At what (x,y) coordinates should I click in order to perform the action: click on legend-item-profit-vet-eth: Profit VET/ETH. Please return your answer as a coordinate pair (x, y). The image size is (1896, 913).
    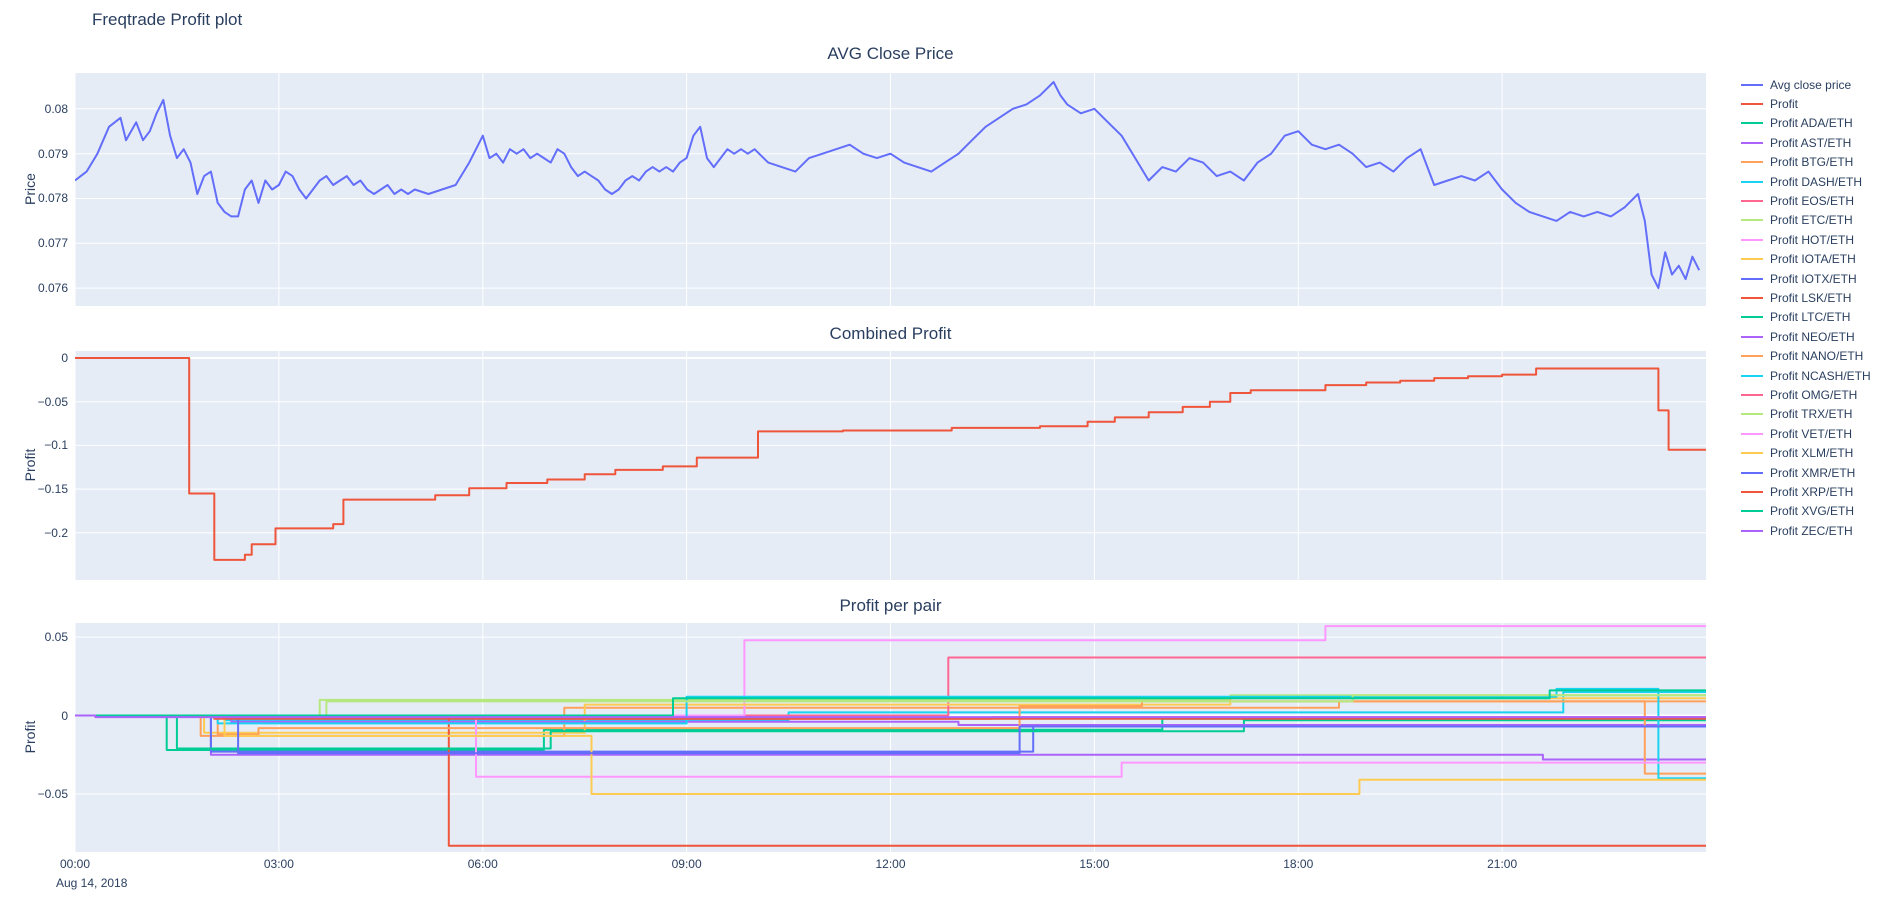
    Looking at the image, I should click on (1806, 433).